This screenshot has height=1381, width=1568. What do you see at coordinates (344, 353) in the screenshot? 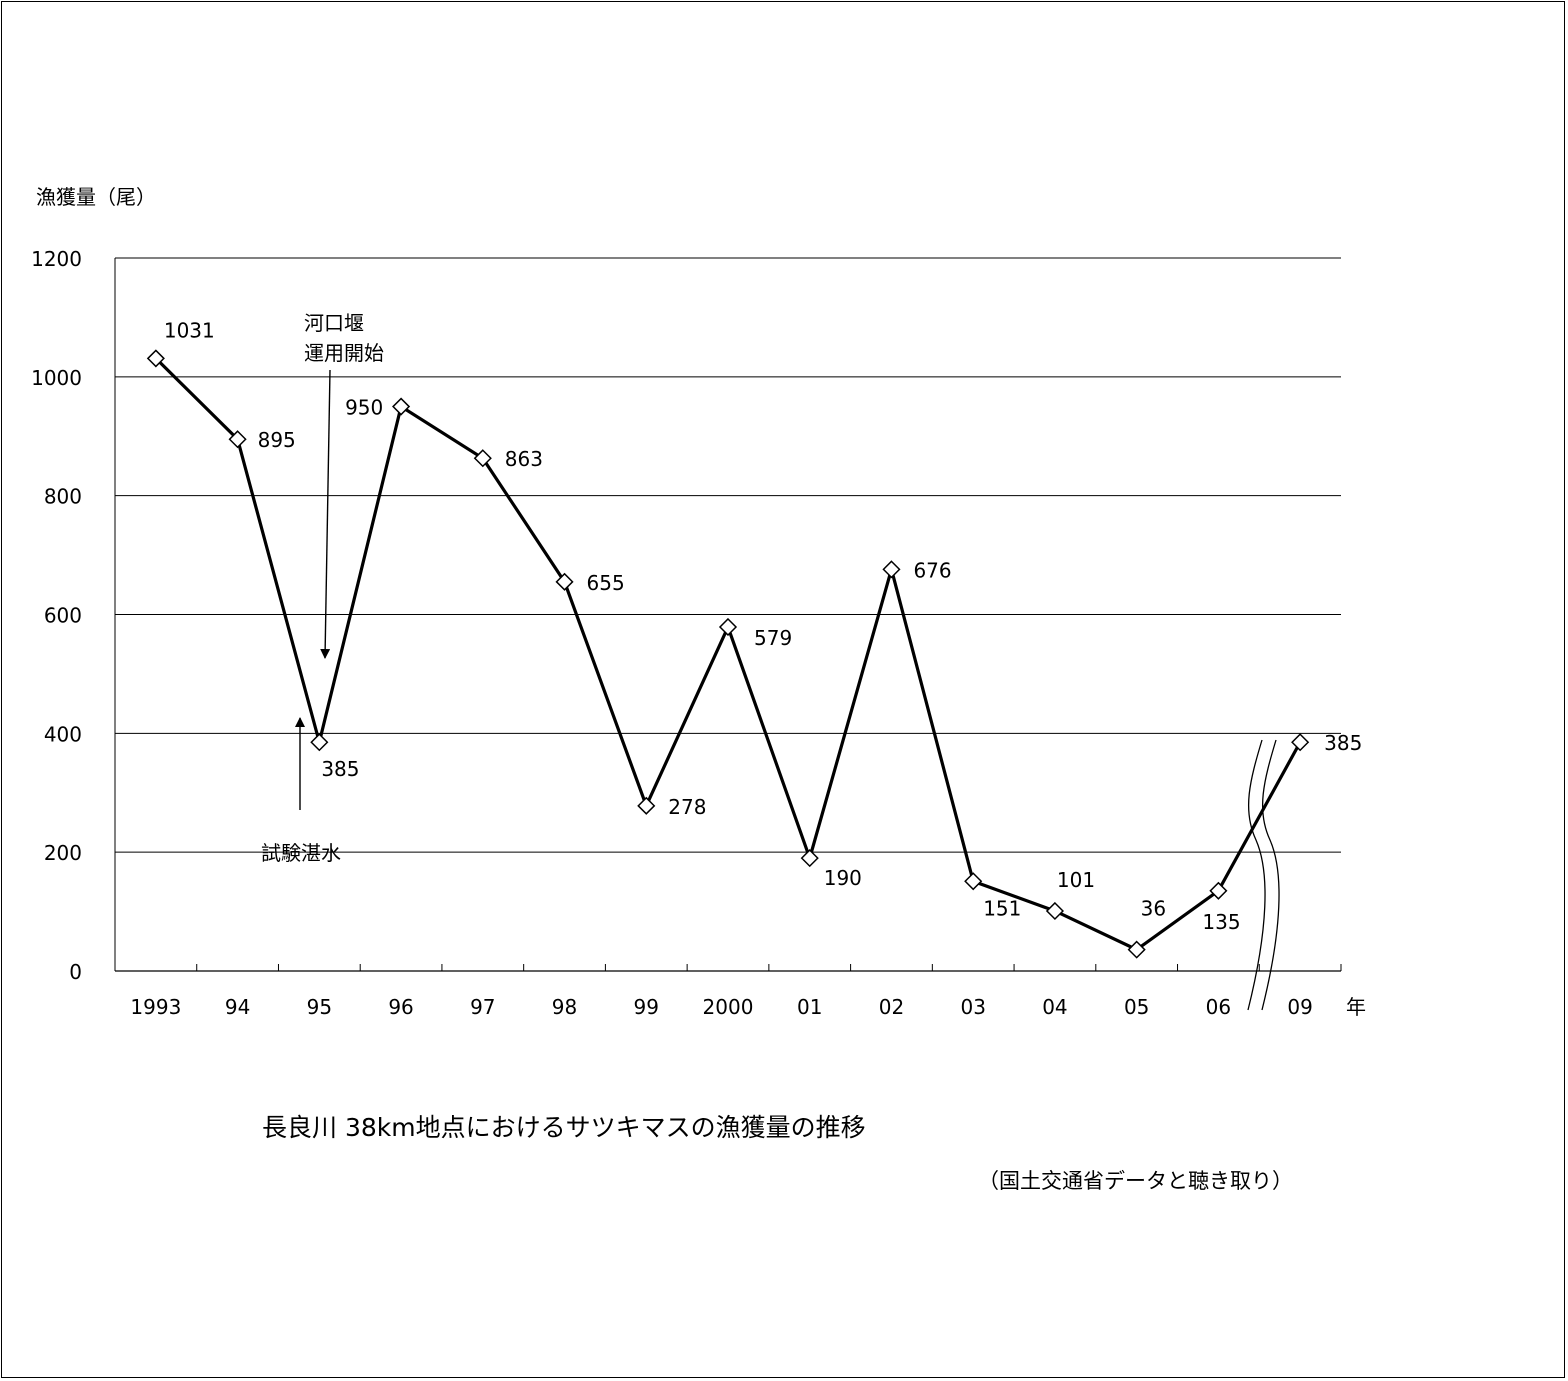
I see `annotation-line: 運用開始` at bounding box center [344, 353].